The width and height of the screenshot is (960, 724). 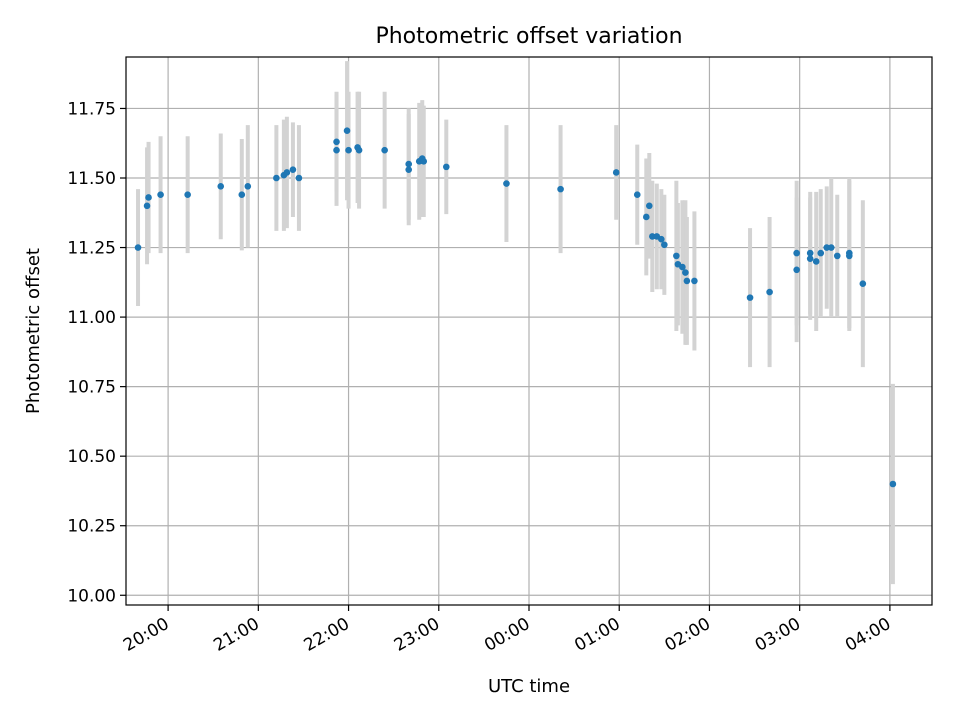 What do you see at coordinates (91, 596) in the screenshot?
I see `y-tick-label: 10.00` at bounding box center [91, 596].